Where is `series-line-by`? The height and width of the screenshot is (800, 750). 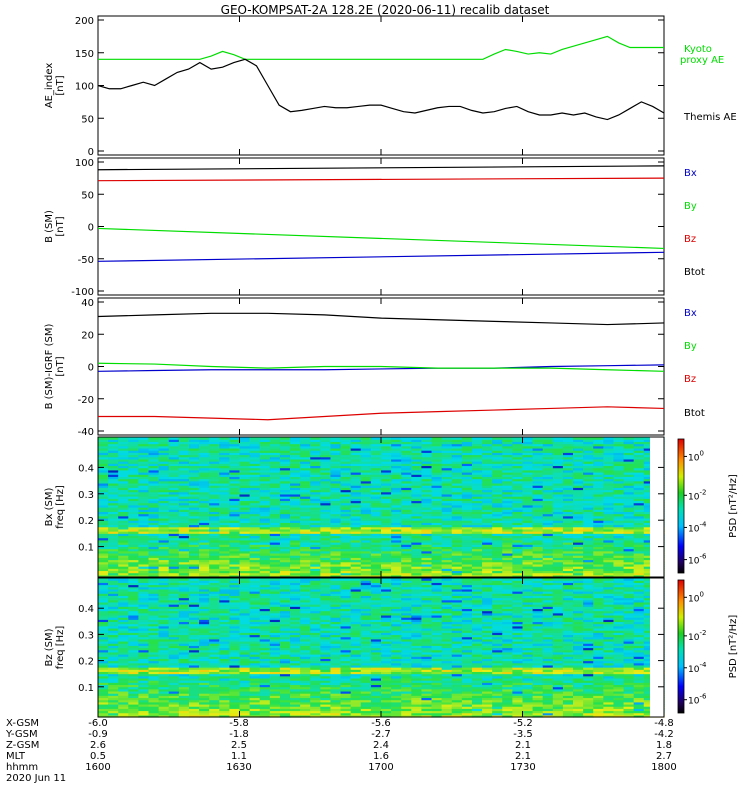 series-line-by is located at coordinates (381, 367).